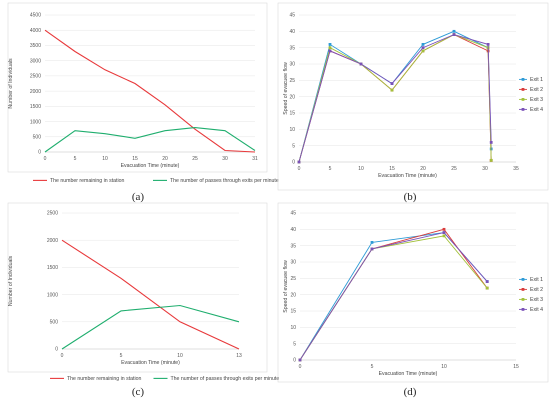 This screenshot has width=550, height=404. What do you see at coordinates (35, 16) in the screenshot?
I see `y-tick-label: 4500` at bounding box center [35, 16].